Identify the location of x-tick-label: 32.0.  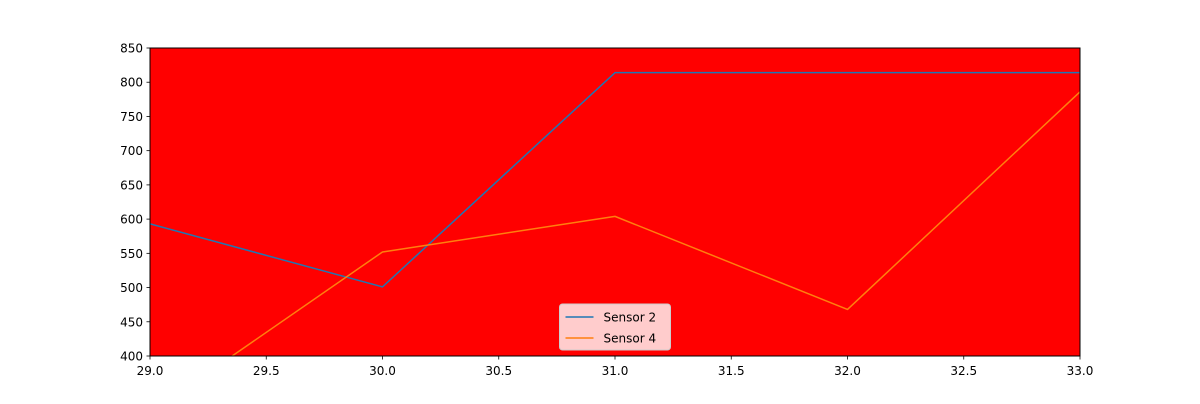
(847, 371).